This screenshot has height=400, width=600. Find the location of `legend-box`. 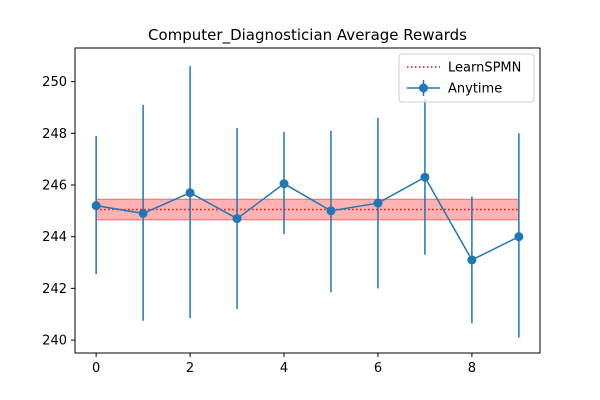

legend-box is located at coordinates (466, 78).